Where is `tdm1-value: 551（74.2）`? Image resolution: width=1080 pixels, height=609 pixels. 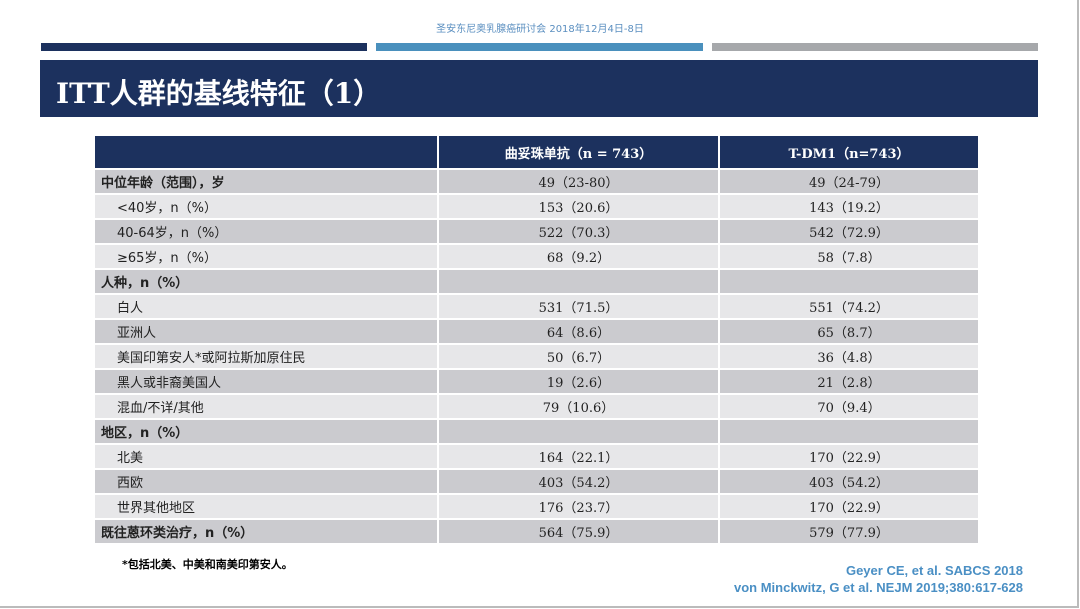
tdm1-value: 551（74.2） is located at coordinates (848, 306).